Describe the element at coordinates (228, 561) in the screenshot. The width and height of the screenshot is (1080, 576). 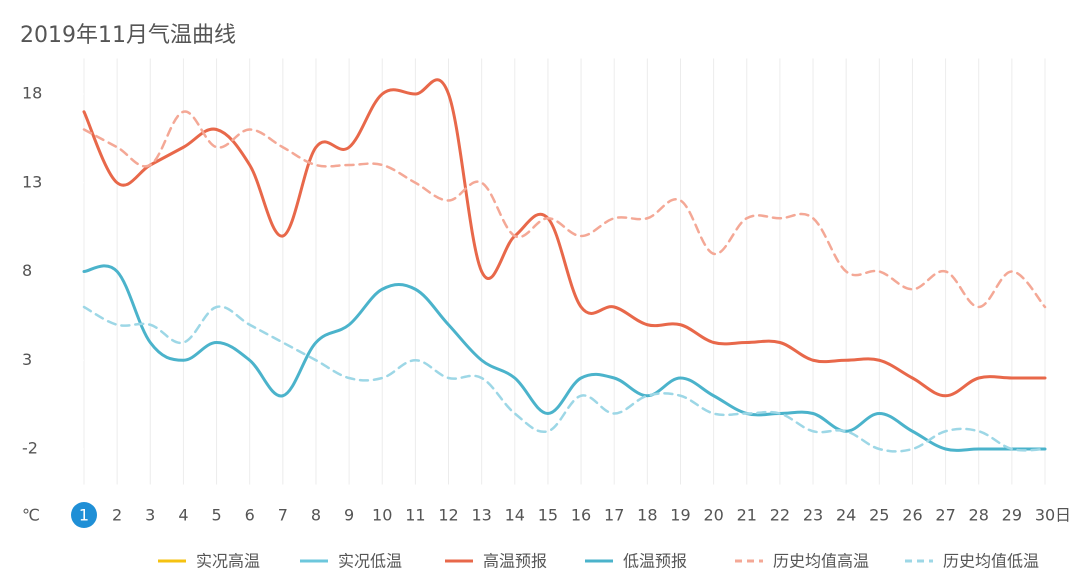
I see `legend-label: 实况高温` at that location.